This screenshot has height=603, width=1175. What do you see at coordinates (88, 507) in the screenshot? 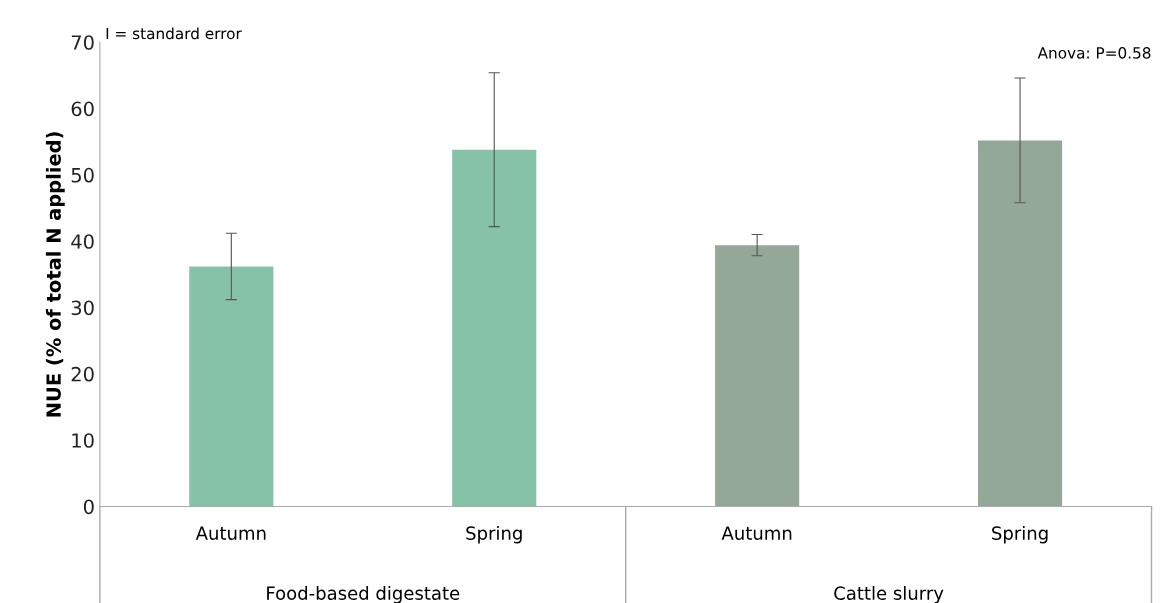
I see `y-tick-label: 0` at bounding box center [88, 507].